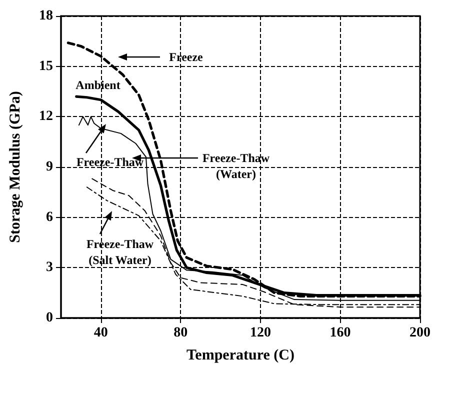  What do you see at coordinates (181, 333) in the screenshot?
I see `x-tick-label: 80` at bounding box center [181, 333].